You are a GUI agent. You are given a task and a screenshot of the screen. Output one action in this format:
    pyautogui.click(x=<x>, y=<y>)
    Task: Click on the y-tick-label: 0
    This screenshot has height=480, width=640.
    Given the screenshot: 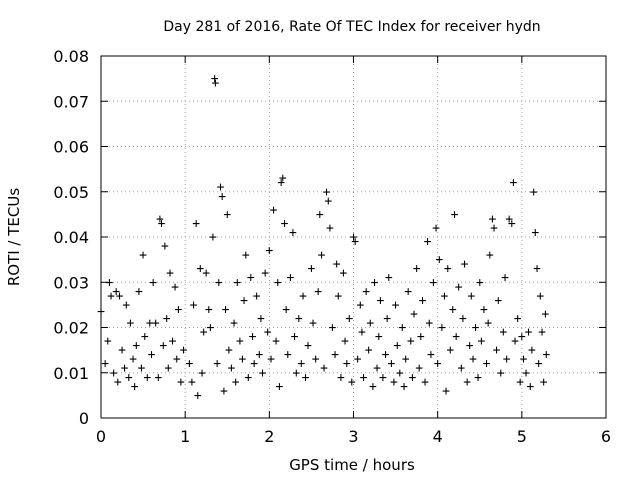 What is the action you would take?
    pyautogui.click(x=84, y=418)
    